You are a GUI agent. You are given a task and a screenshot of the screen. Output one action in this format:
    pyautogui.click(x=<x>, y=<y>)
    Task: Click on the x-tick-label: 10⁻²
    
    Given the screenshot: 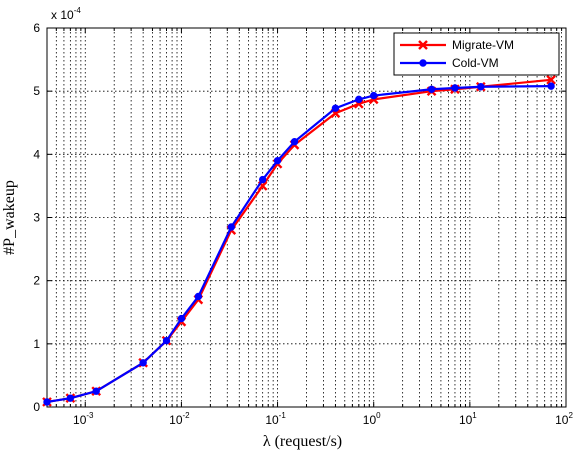 What is the action you would take?
    pyautogui.click(x=179, y=419)
    